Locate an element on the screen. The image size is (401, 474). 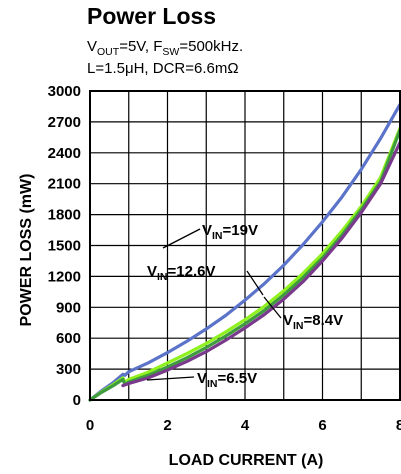
annotation-vin-19v-v: V is located at coordinates (207, 230).